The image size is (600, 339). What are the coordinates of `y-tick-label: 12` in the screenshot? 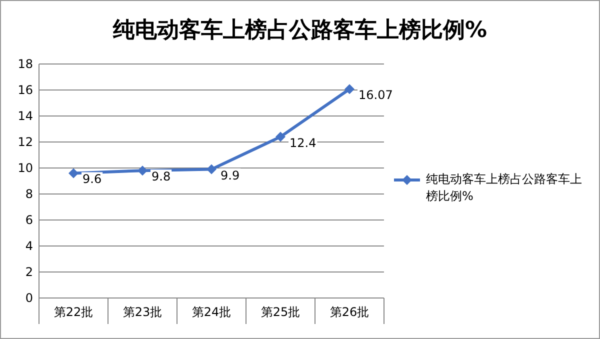 It's located at (25, 142).